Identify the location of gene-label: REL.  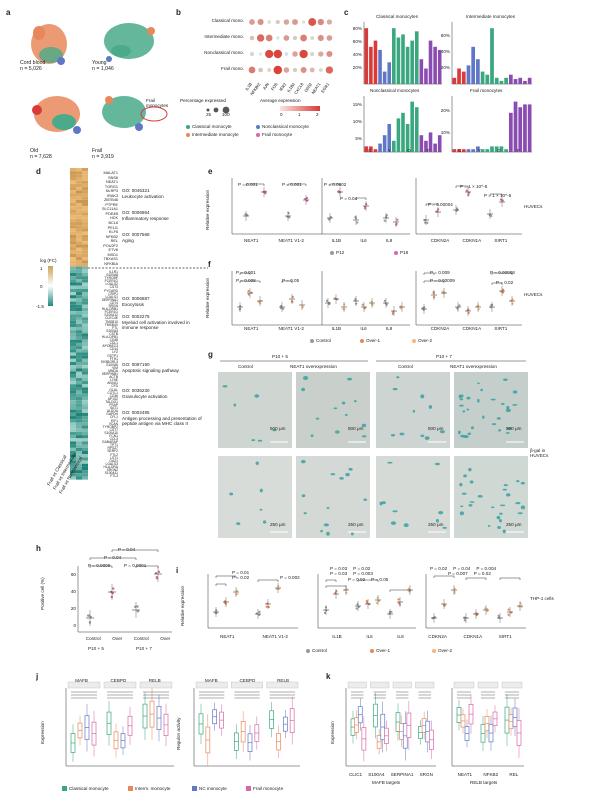
(114, 241).